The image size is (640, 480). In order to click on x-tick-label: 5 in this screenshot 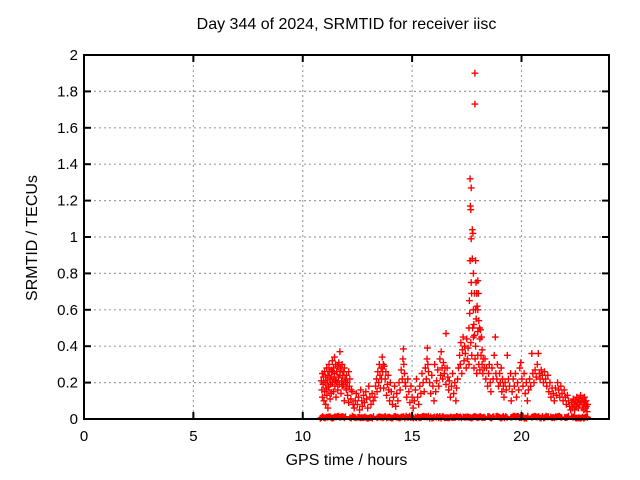, I will do `click(193, 436)`.